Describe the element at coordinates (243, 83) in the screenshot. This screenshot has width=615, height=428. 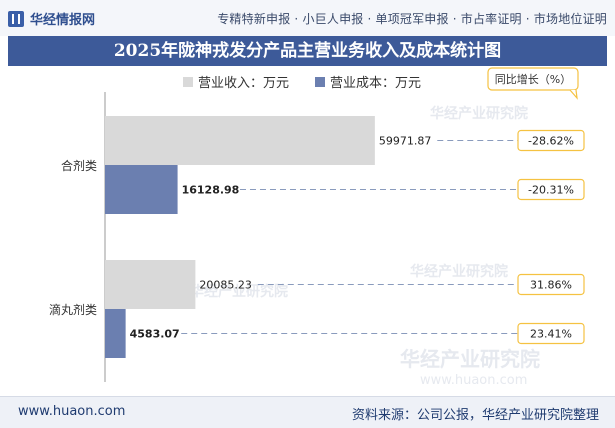
I see `legend-label-1: 营业收入：万元` at that location.